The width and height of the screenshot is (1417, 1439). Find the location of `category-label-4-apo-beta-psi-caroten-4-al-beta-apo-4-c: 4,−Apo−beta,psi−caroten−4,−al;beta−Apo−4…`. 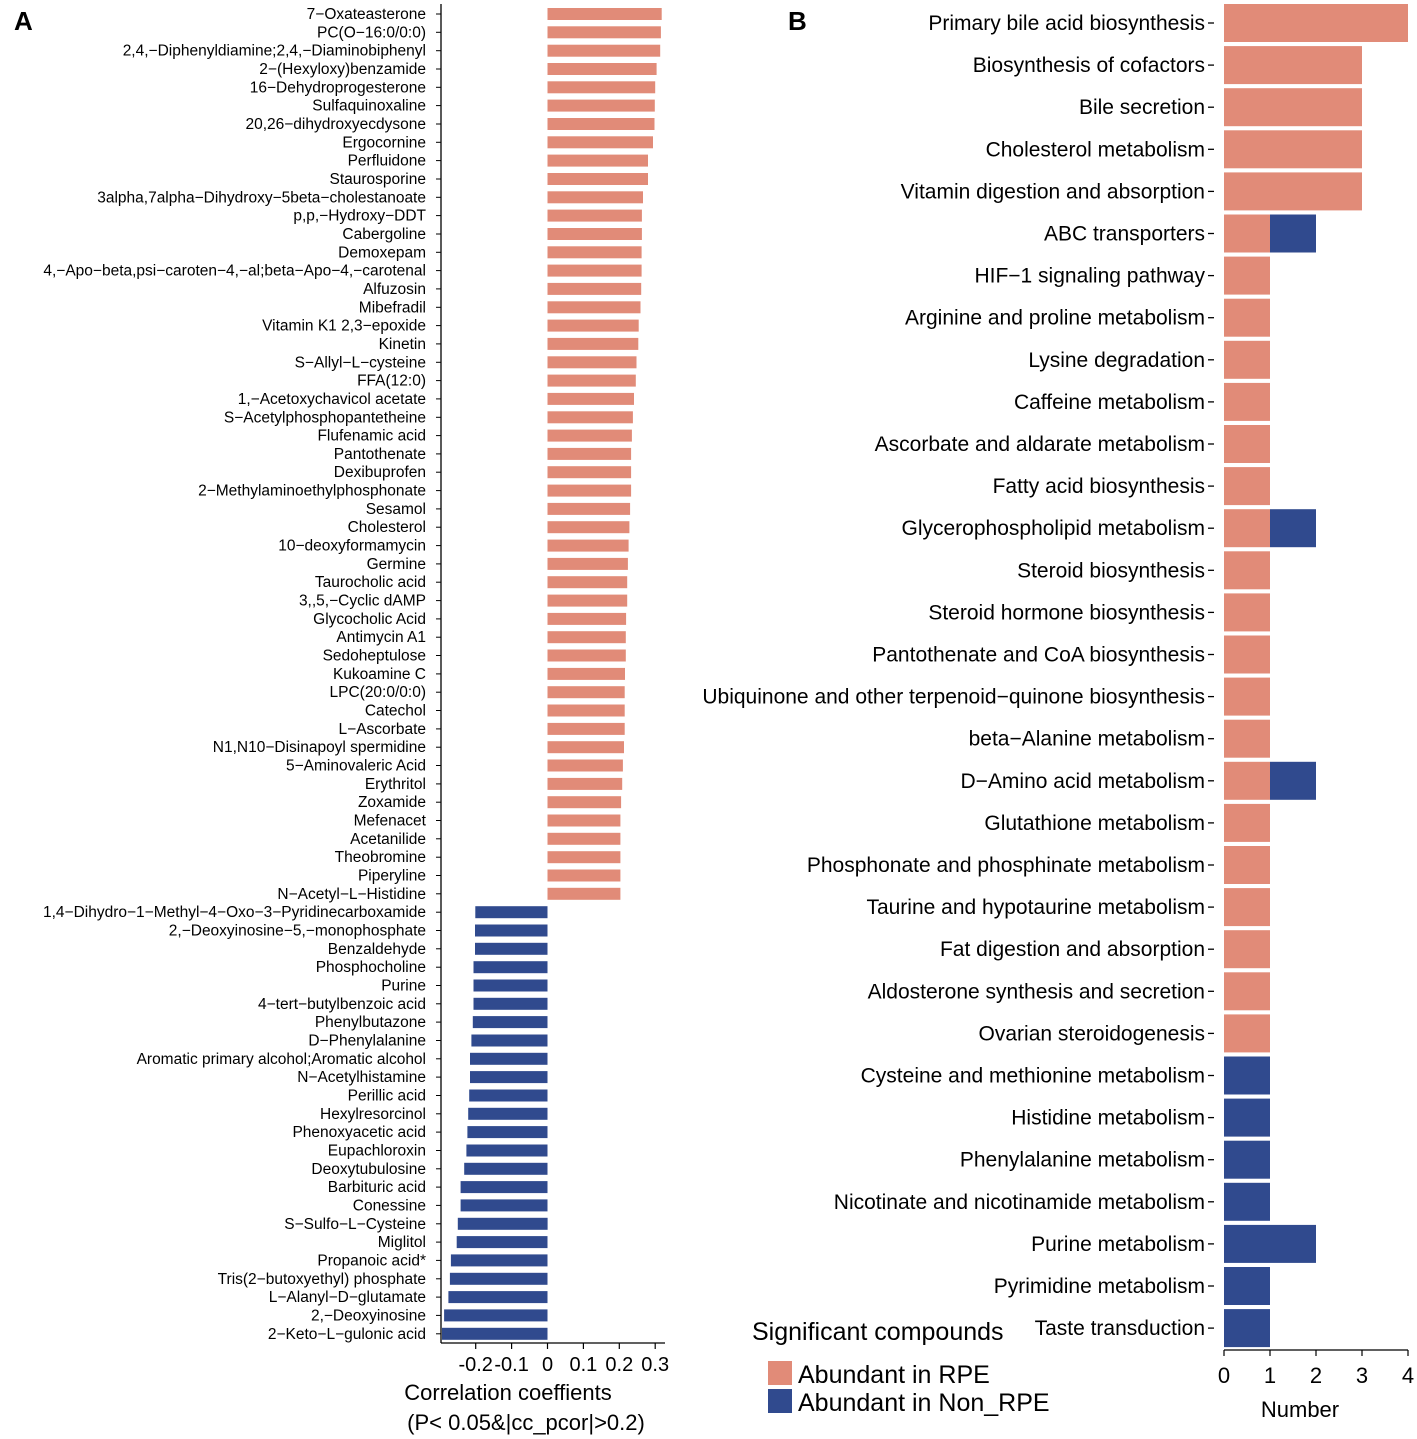

category-label-4-apo-beta-psi-caroten-4-al-beta-apo-4-c: 4,−Apo−beta,psi−caroten−4,−al;beta−Apo−4… is located at coordinates (234, 271).